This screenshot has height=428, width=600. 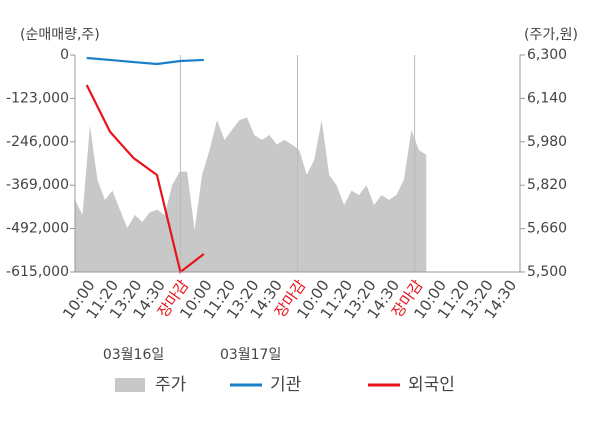 What do you see at coordinates (130, 385) in the screenshot?
I see `legend-swatch` at bounding box center [130, 385].